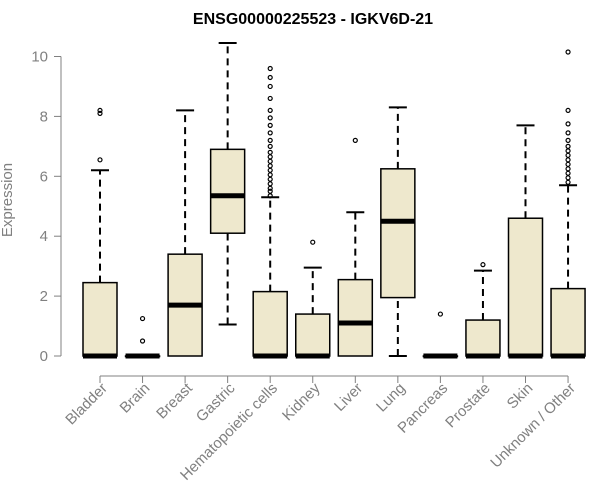  What do you see at coordinates (313, 299) in the screenshot?
I see `box-kidney` at bounding box center [313, 299].